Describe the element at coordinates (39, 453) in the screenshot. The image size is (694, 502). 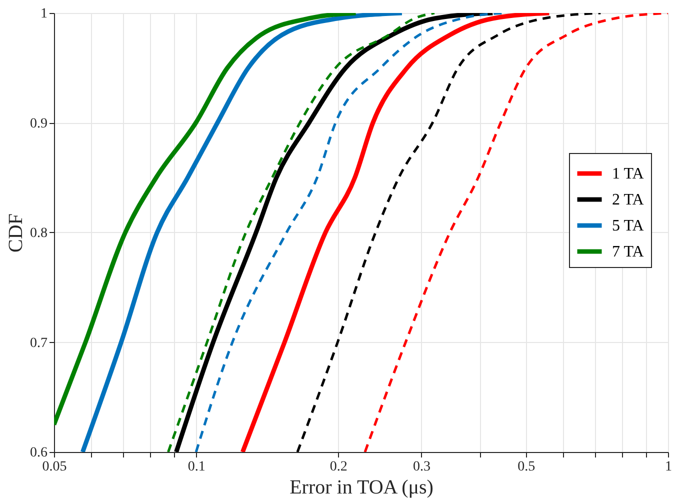
I see `y-tick-label: 0.6` at that location.